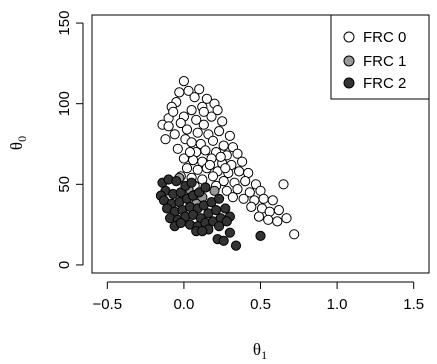 Image resolution: width=437 pixels, height=364 pixels. What do you see at coordinates (384, 61) in the screenshot?
I see `legend-label-frc1: FRC 1` at bounding box center [384, 61].